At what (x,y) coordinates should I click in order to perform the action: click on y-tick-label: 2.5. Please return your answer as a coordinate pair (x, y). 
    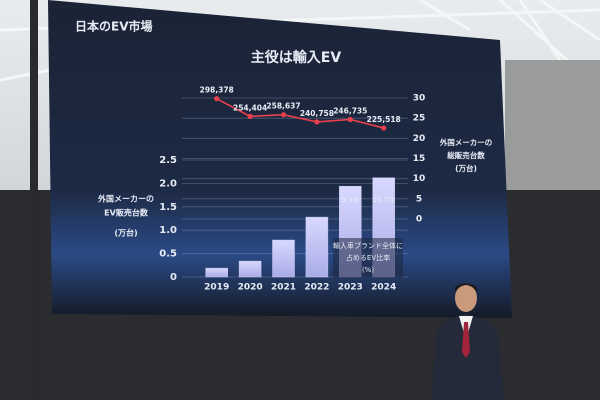
    Looking at the image, I should click on (168, 160).